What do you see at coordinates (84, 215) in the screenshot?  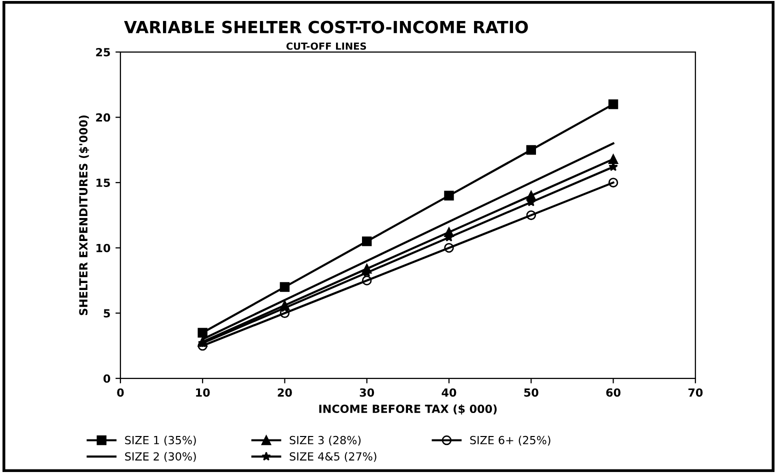 I see `y-axis-title: SHELTER EXPENDITURES ($'000)` at bounding box center [84, 215].